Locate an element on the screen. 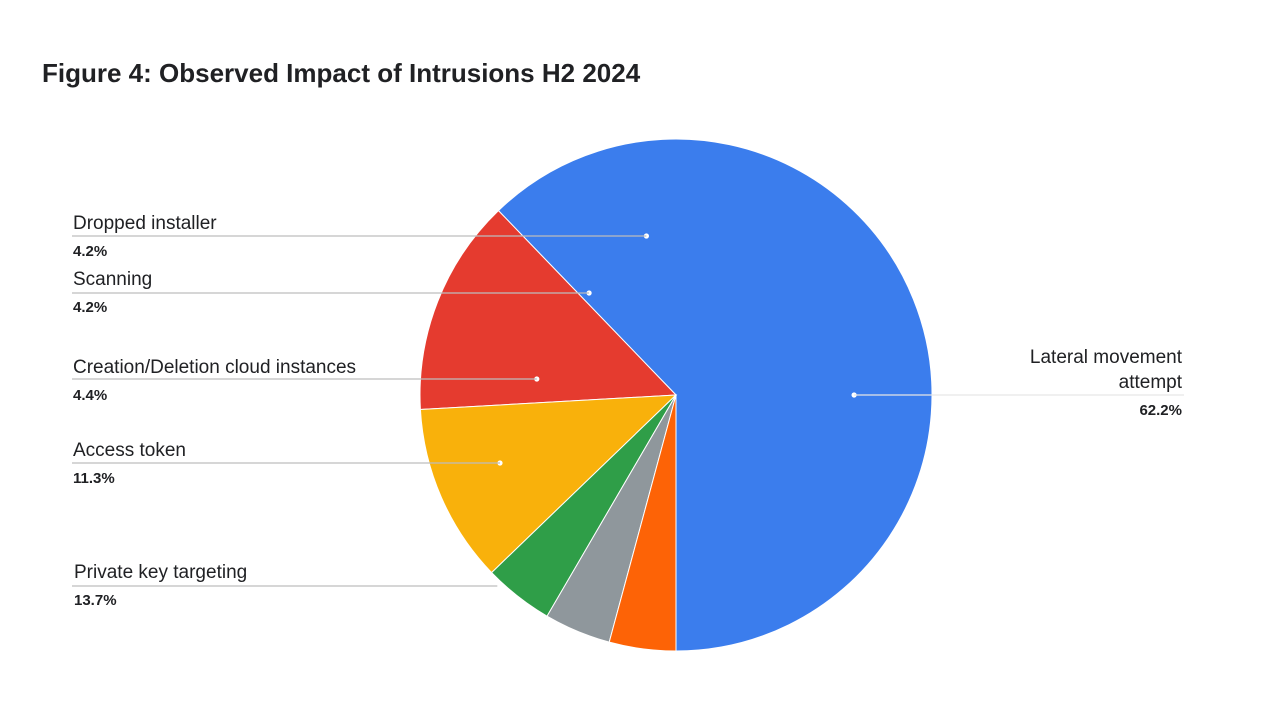  slice-label-private-key-targeting: Private key targeting is located at coordinates (160, 572).